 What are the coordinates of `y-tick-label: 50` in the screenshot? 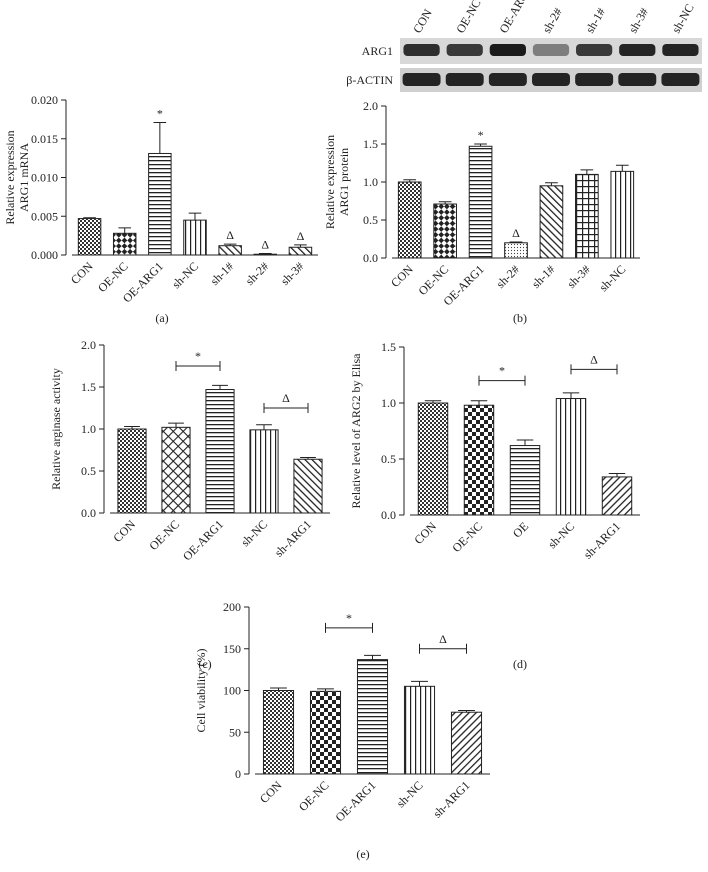 It's located at (235, 732).